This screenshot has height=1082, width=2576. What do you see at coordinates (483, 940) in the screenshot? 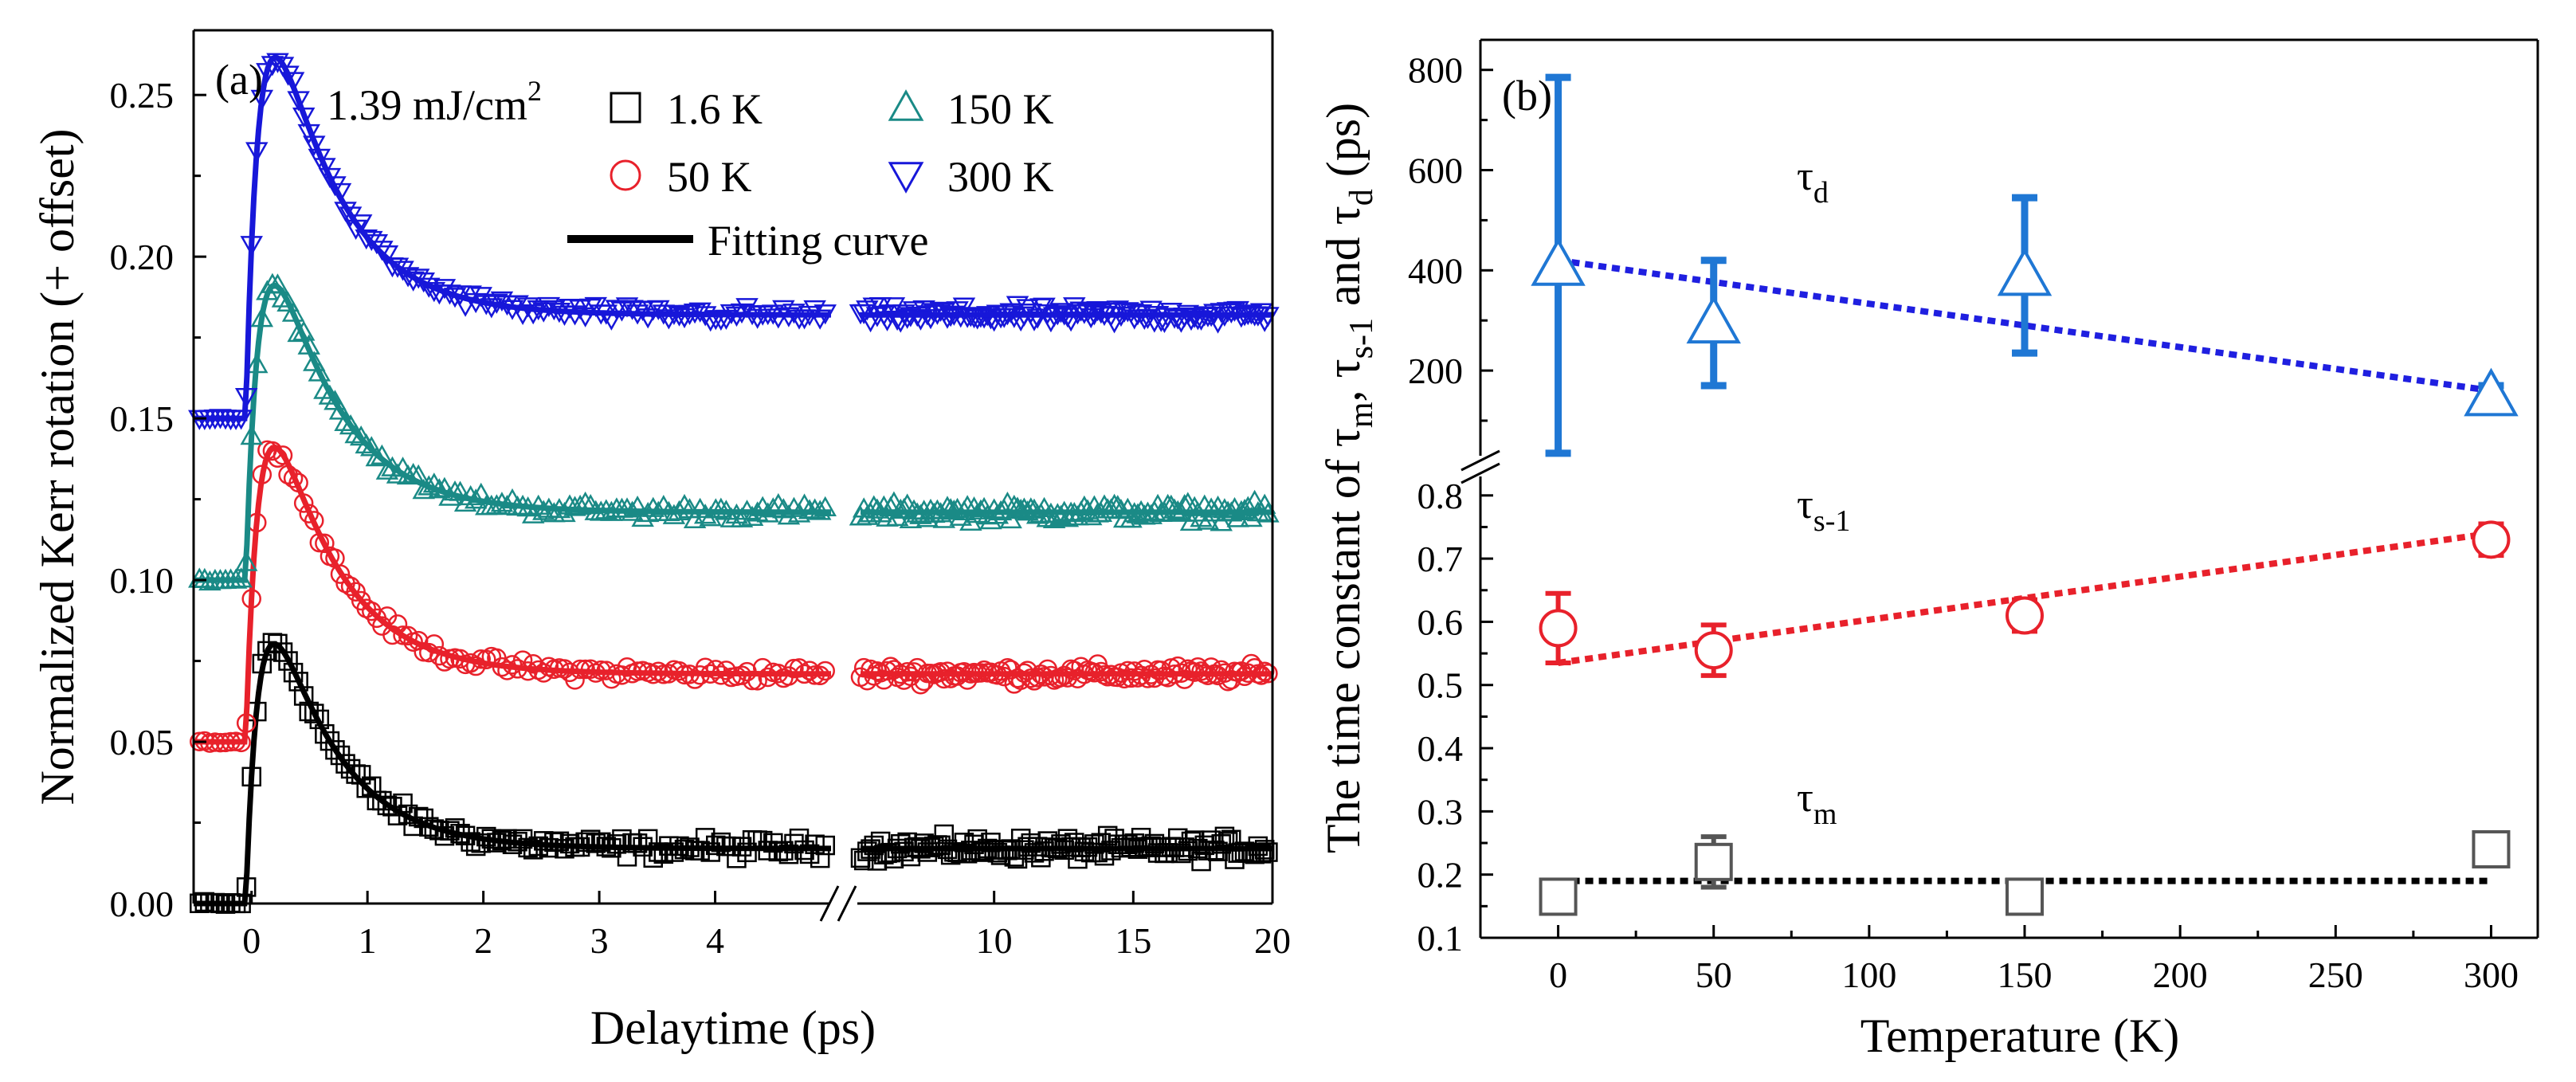
I see `x-tick-label: 2` at bounding box center [483, 940].